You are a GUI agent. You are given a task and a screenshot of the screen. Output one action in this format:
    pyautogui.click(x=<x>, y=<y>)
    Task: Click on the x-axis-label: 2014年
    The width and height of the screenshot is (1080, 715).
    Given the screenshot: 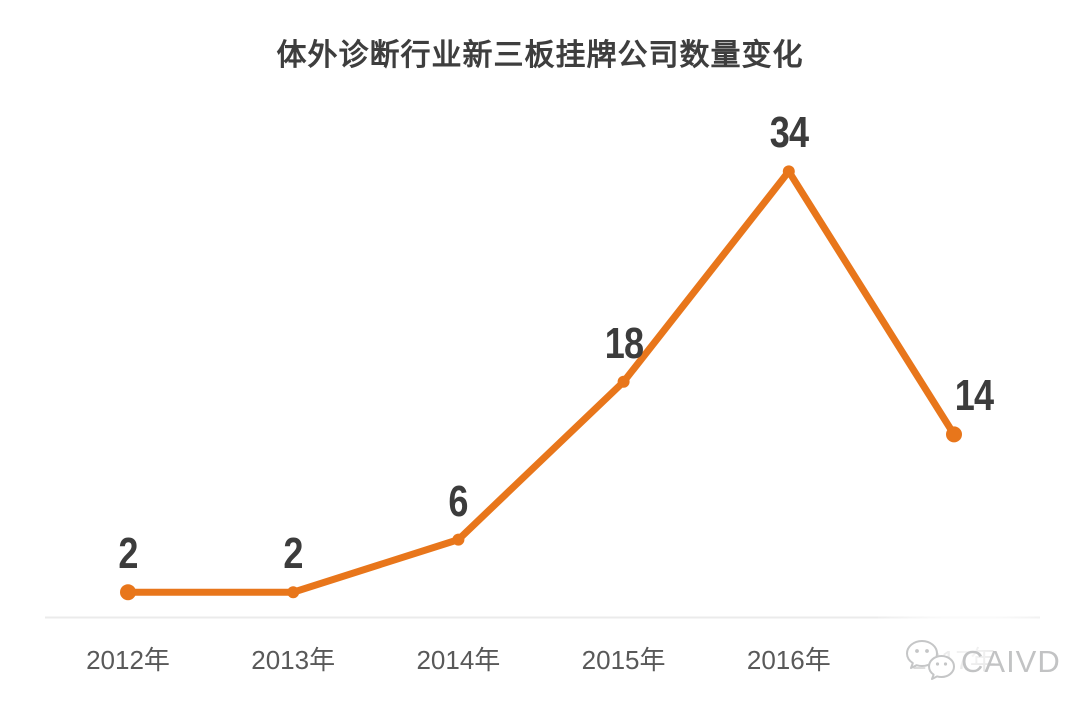 What is the action you would take?
    pyautogui.click(x=458, y=660)
    